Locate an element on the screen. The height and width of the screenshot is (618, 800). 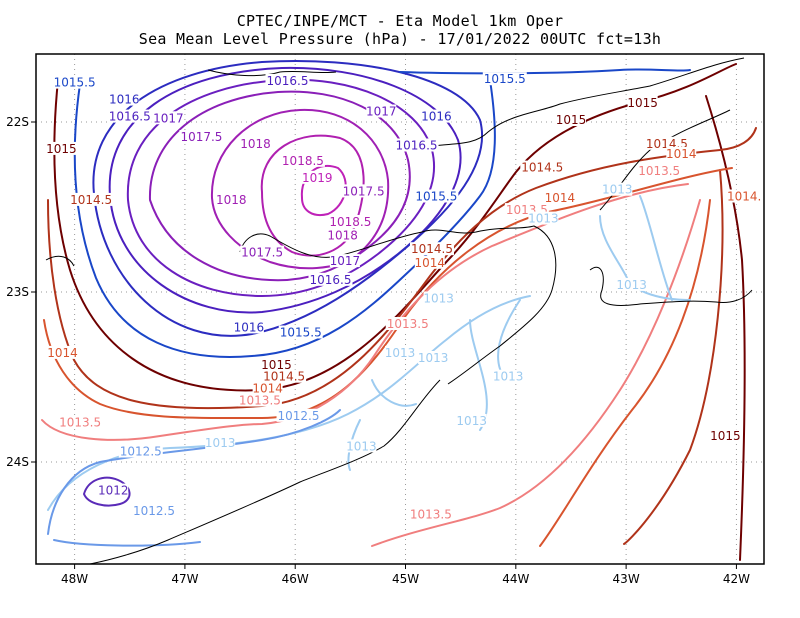
contour-label: 1014. is located at coordinates (744, 197).